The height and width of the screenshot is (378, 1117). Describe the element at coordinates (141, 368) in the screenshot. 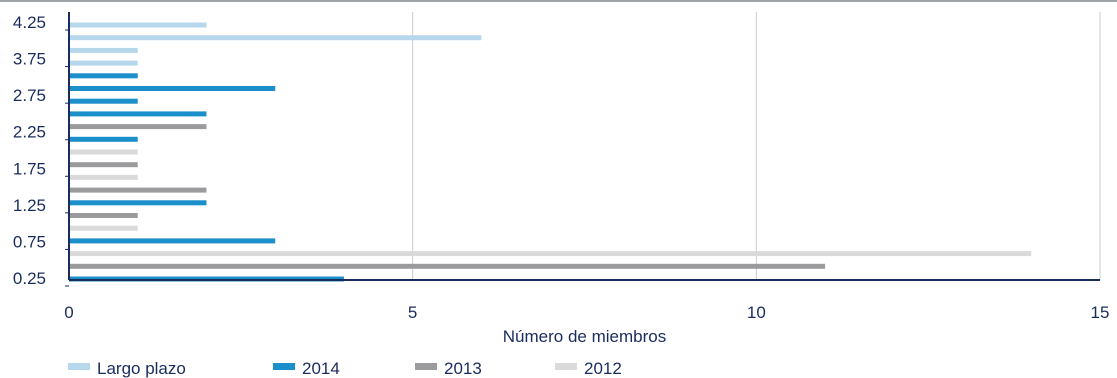

I see `legend-label: Largo plazo` at that location.